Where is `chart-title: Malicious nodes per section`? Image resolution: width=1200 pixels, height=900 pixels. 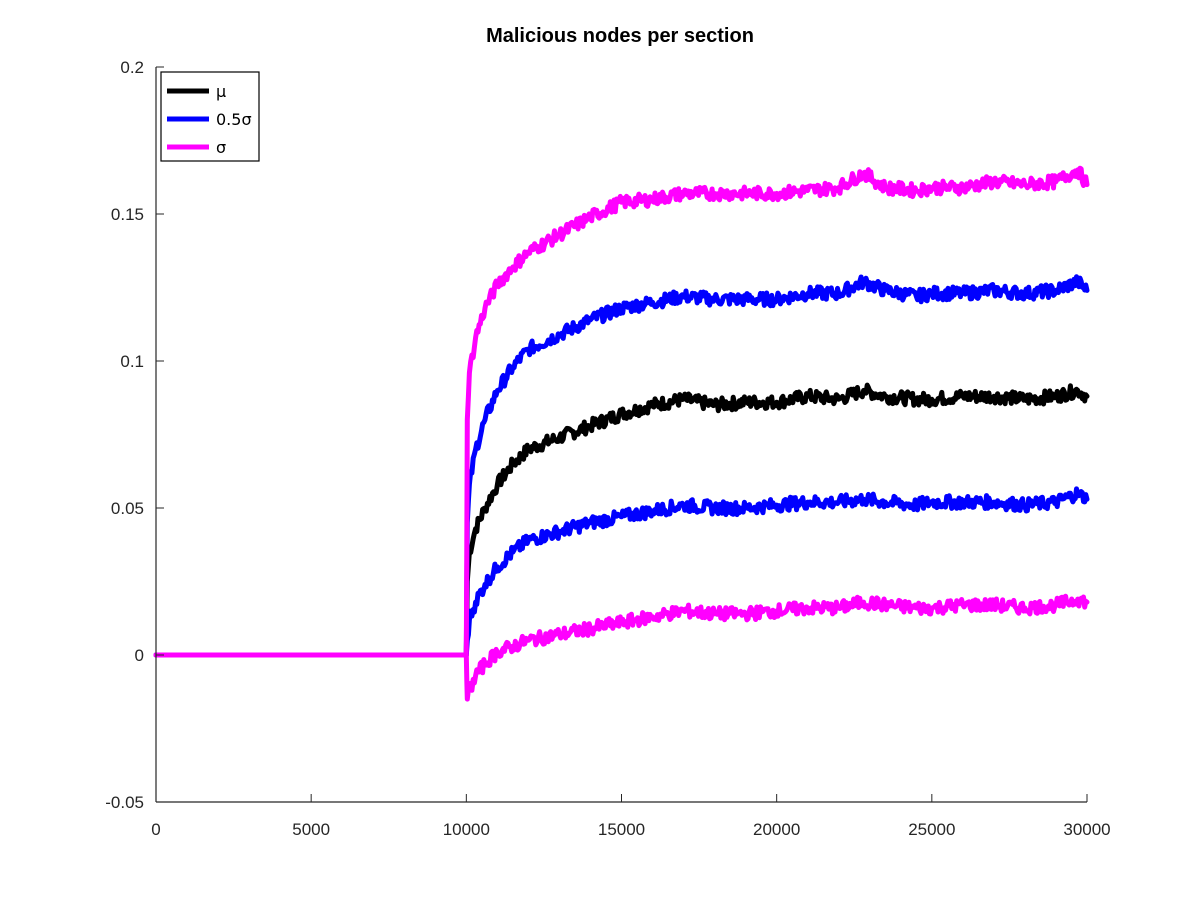 chart-title: Malicious nodes per section is located at coordinates (620, 36).